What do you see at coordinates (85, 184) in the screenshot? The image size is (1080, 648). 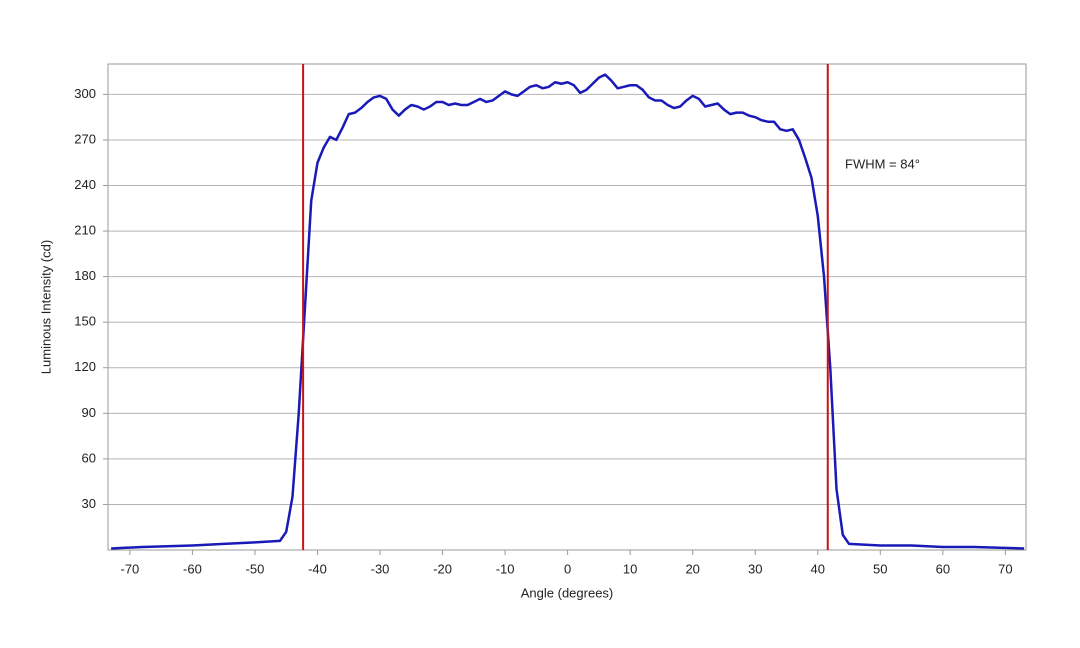 I see `y-tick-label: 240` at bounding box center [85, 184].